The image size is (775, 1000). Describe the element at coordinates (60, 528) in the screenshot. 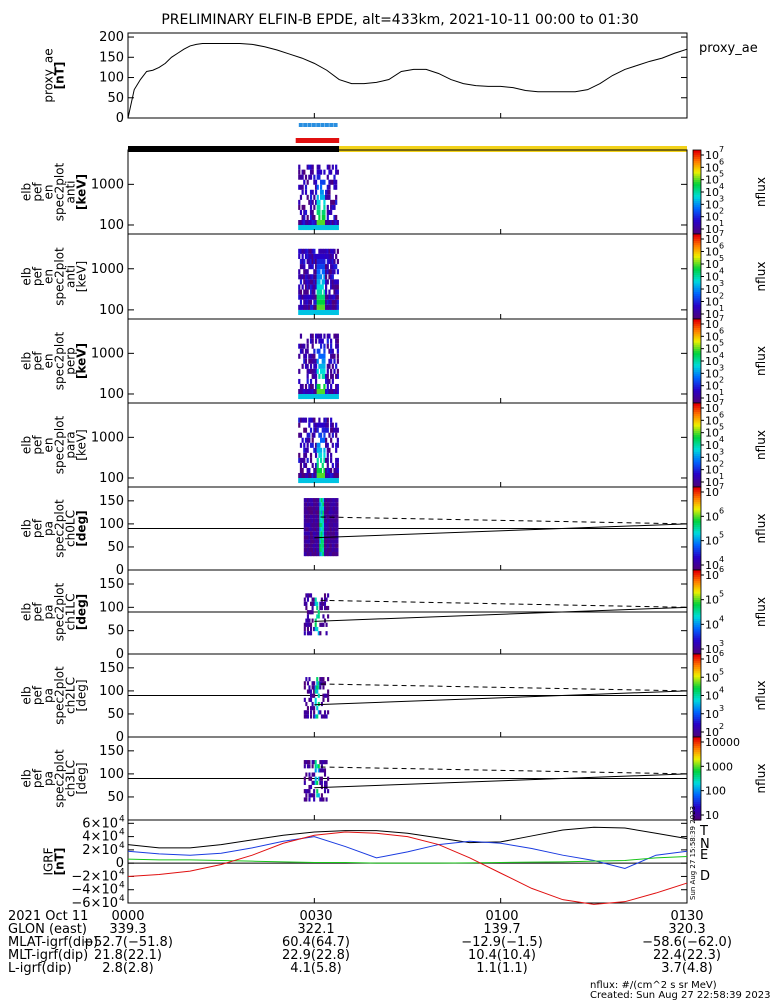

I see `y-axis-label: spec2plot` at that location.